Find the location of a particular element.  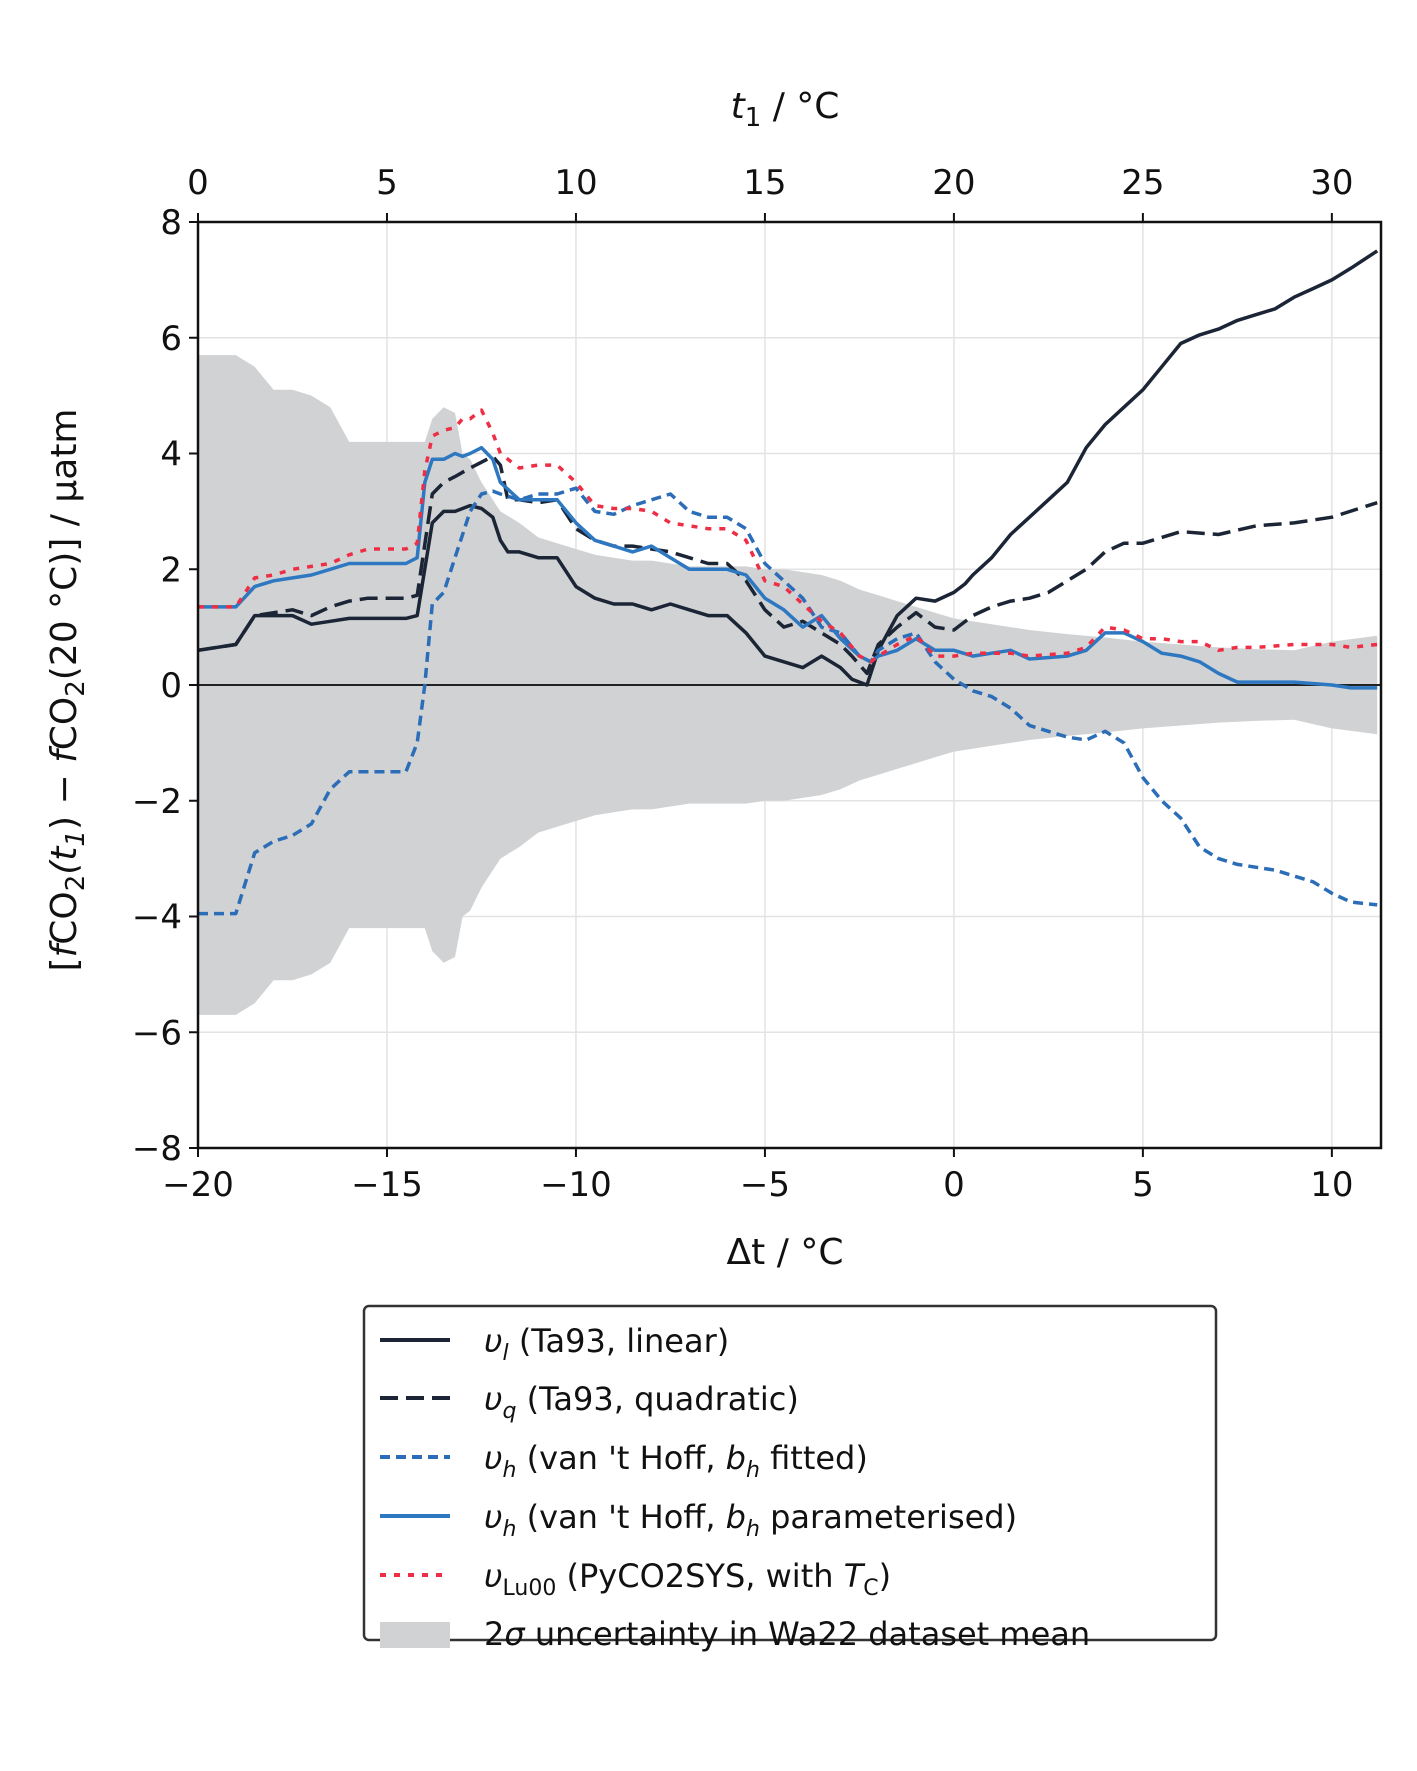

top-x-tick-label: 10 is located at coordinates (575, 183).